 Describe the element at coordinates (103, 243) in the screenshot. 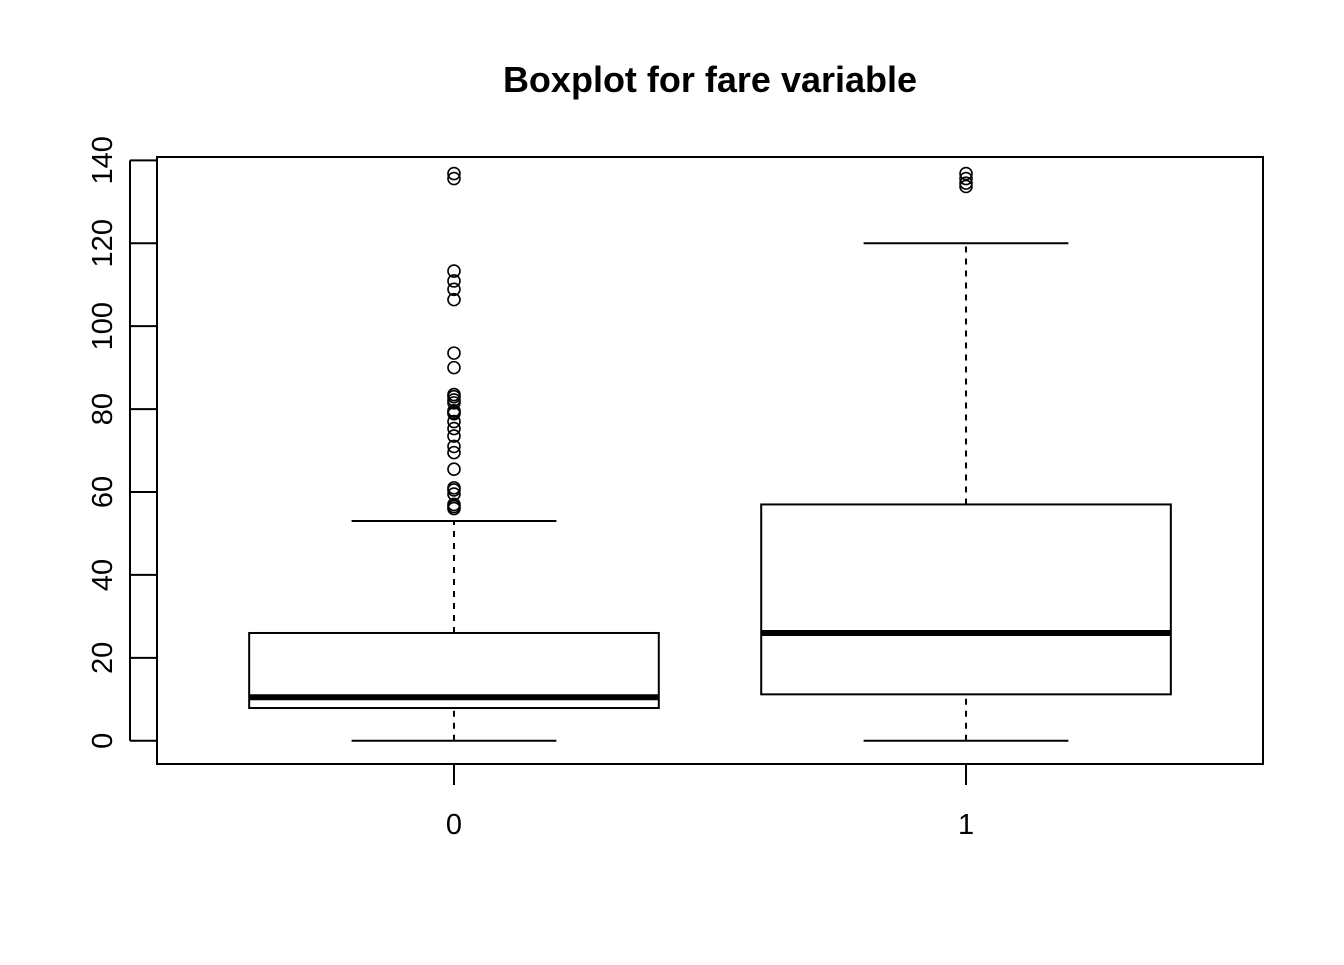

I see `y-tick-label: 120` at that location.